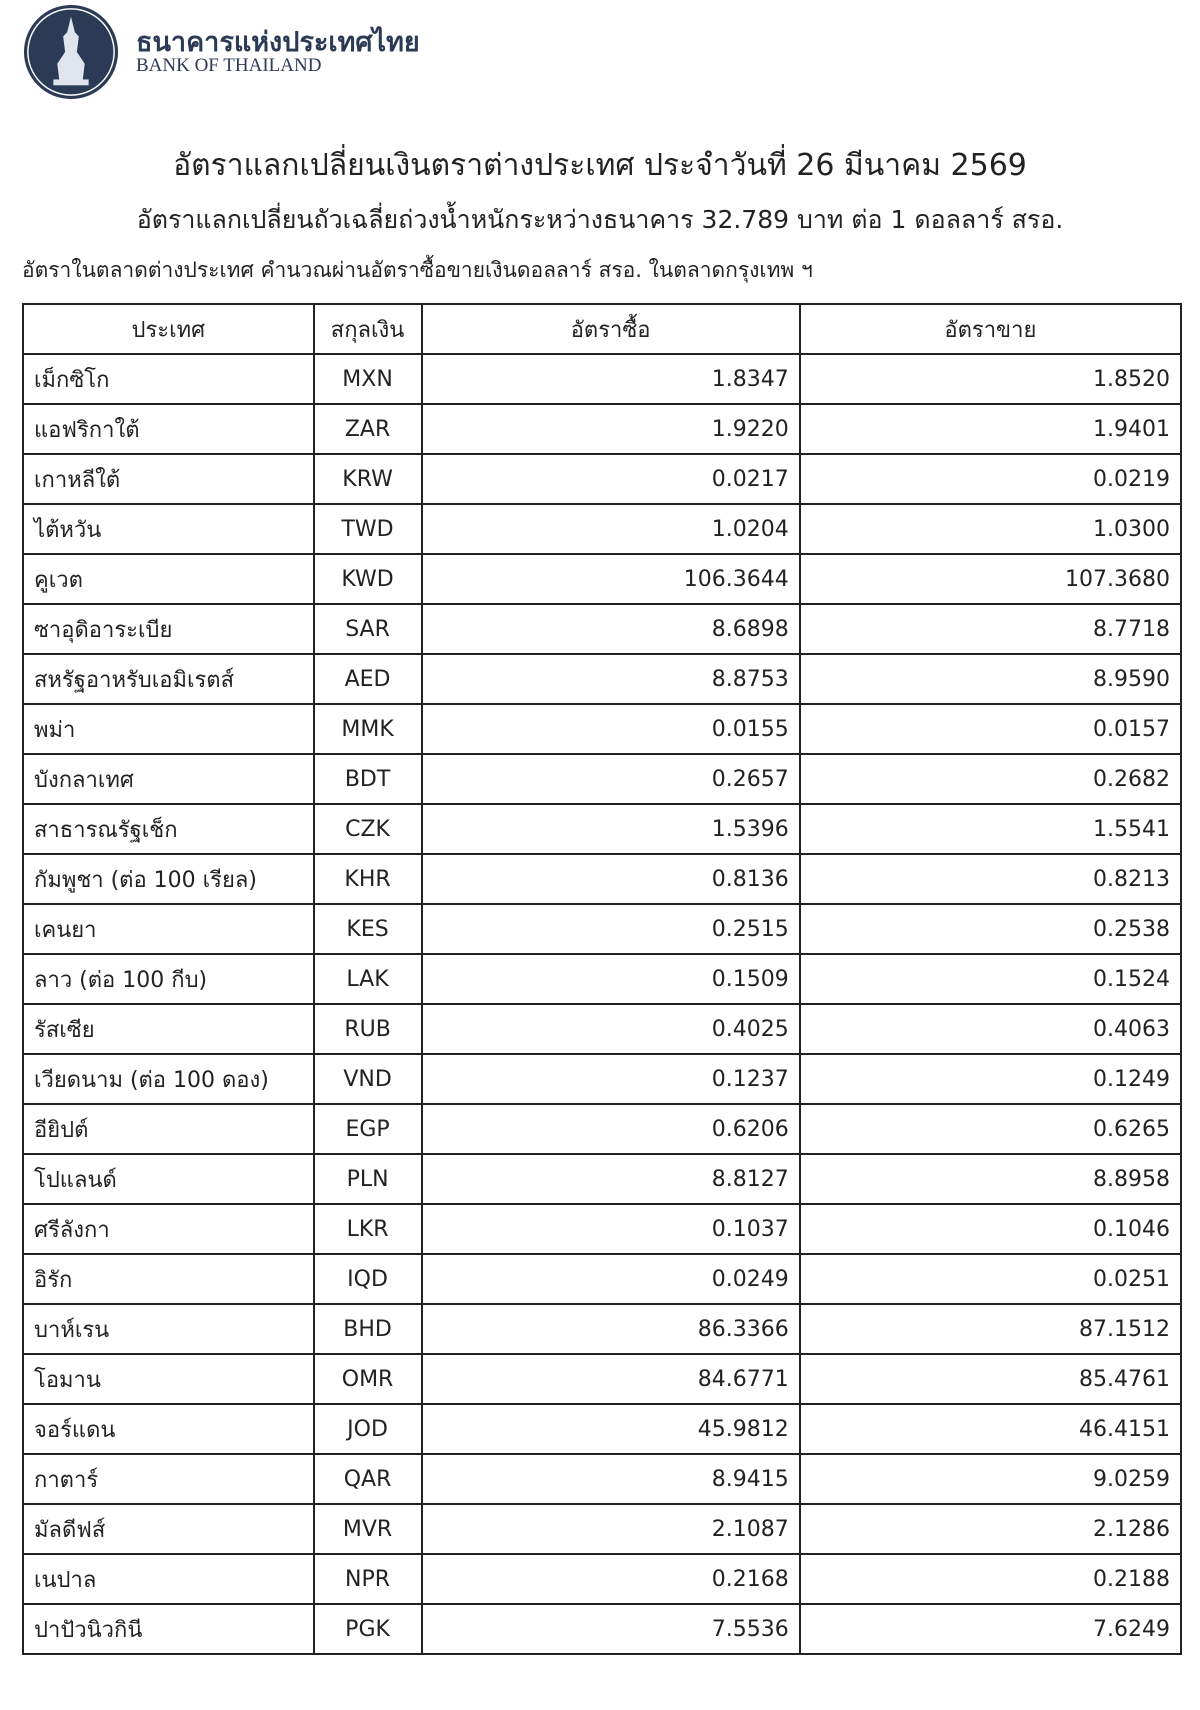  I want to click on table-row: แอฟริกาใต้ ZAR 1.9220 1.9401, so click(602, 429).